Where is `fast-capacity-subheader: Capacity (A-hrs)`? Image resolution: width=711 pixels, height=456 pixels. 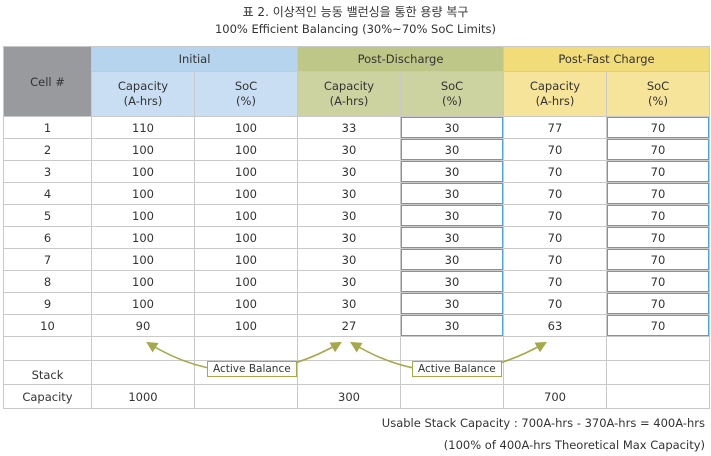
fast-capacity-subheader: Capacity (A-hrs) is located at coordinates (555, 94).